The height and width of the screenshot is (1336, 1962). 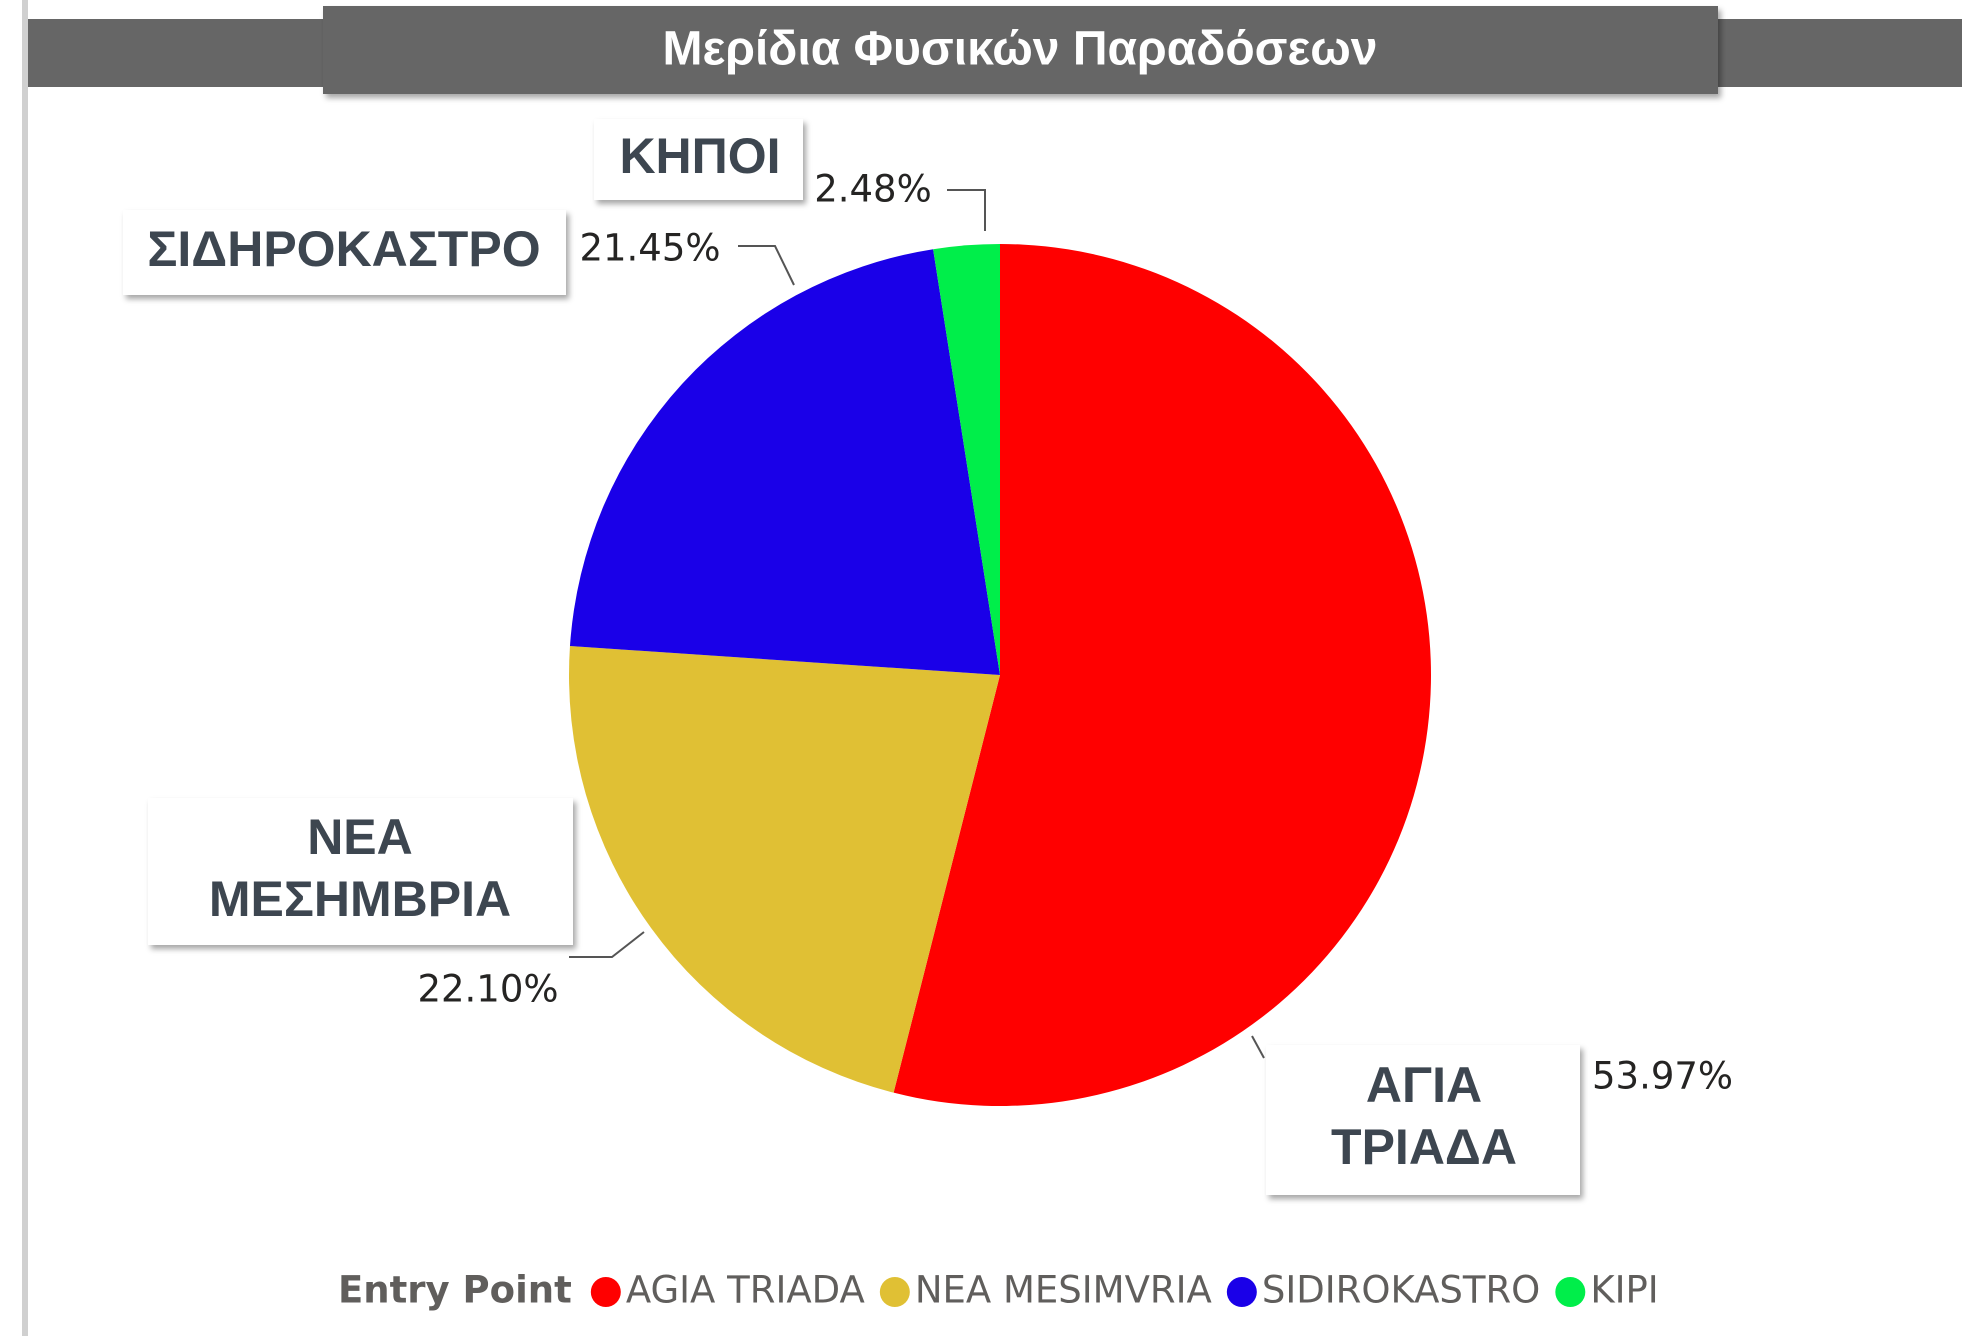 What do you see at coordinates (1401, 1290) in the screenshot?
I see `legend-label: SIDIROKASTRO` at bounding box center [1401, 1290].